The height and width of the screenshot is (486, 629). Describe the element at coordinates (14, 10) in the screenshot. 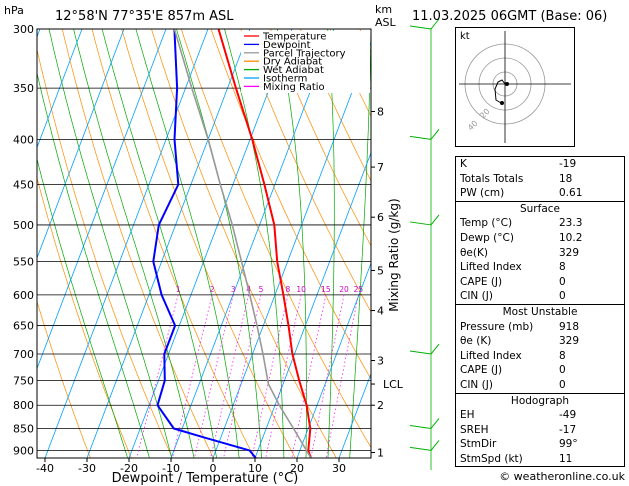

I see `pressure-unit-label: hPa` at that location.